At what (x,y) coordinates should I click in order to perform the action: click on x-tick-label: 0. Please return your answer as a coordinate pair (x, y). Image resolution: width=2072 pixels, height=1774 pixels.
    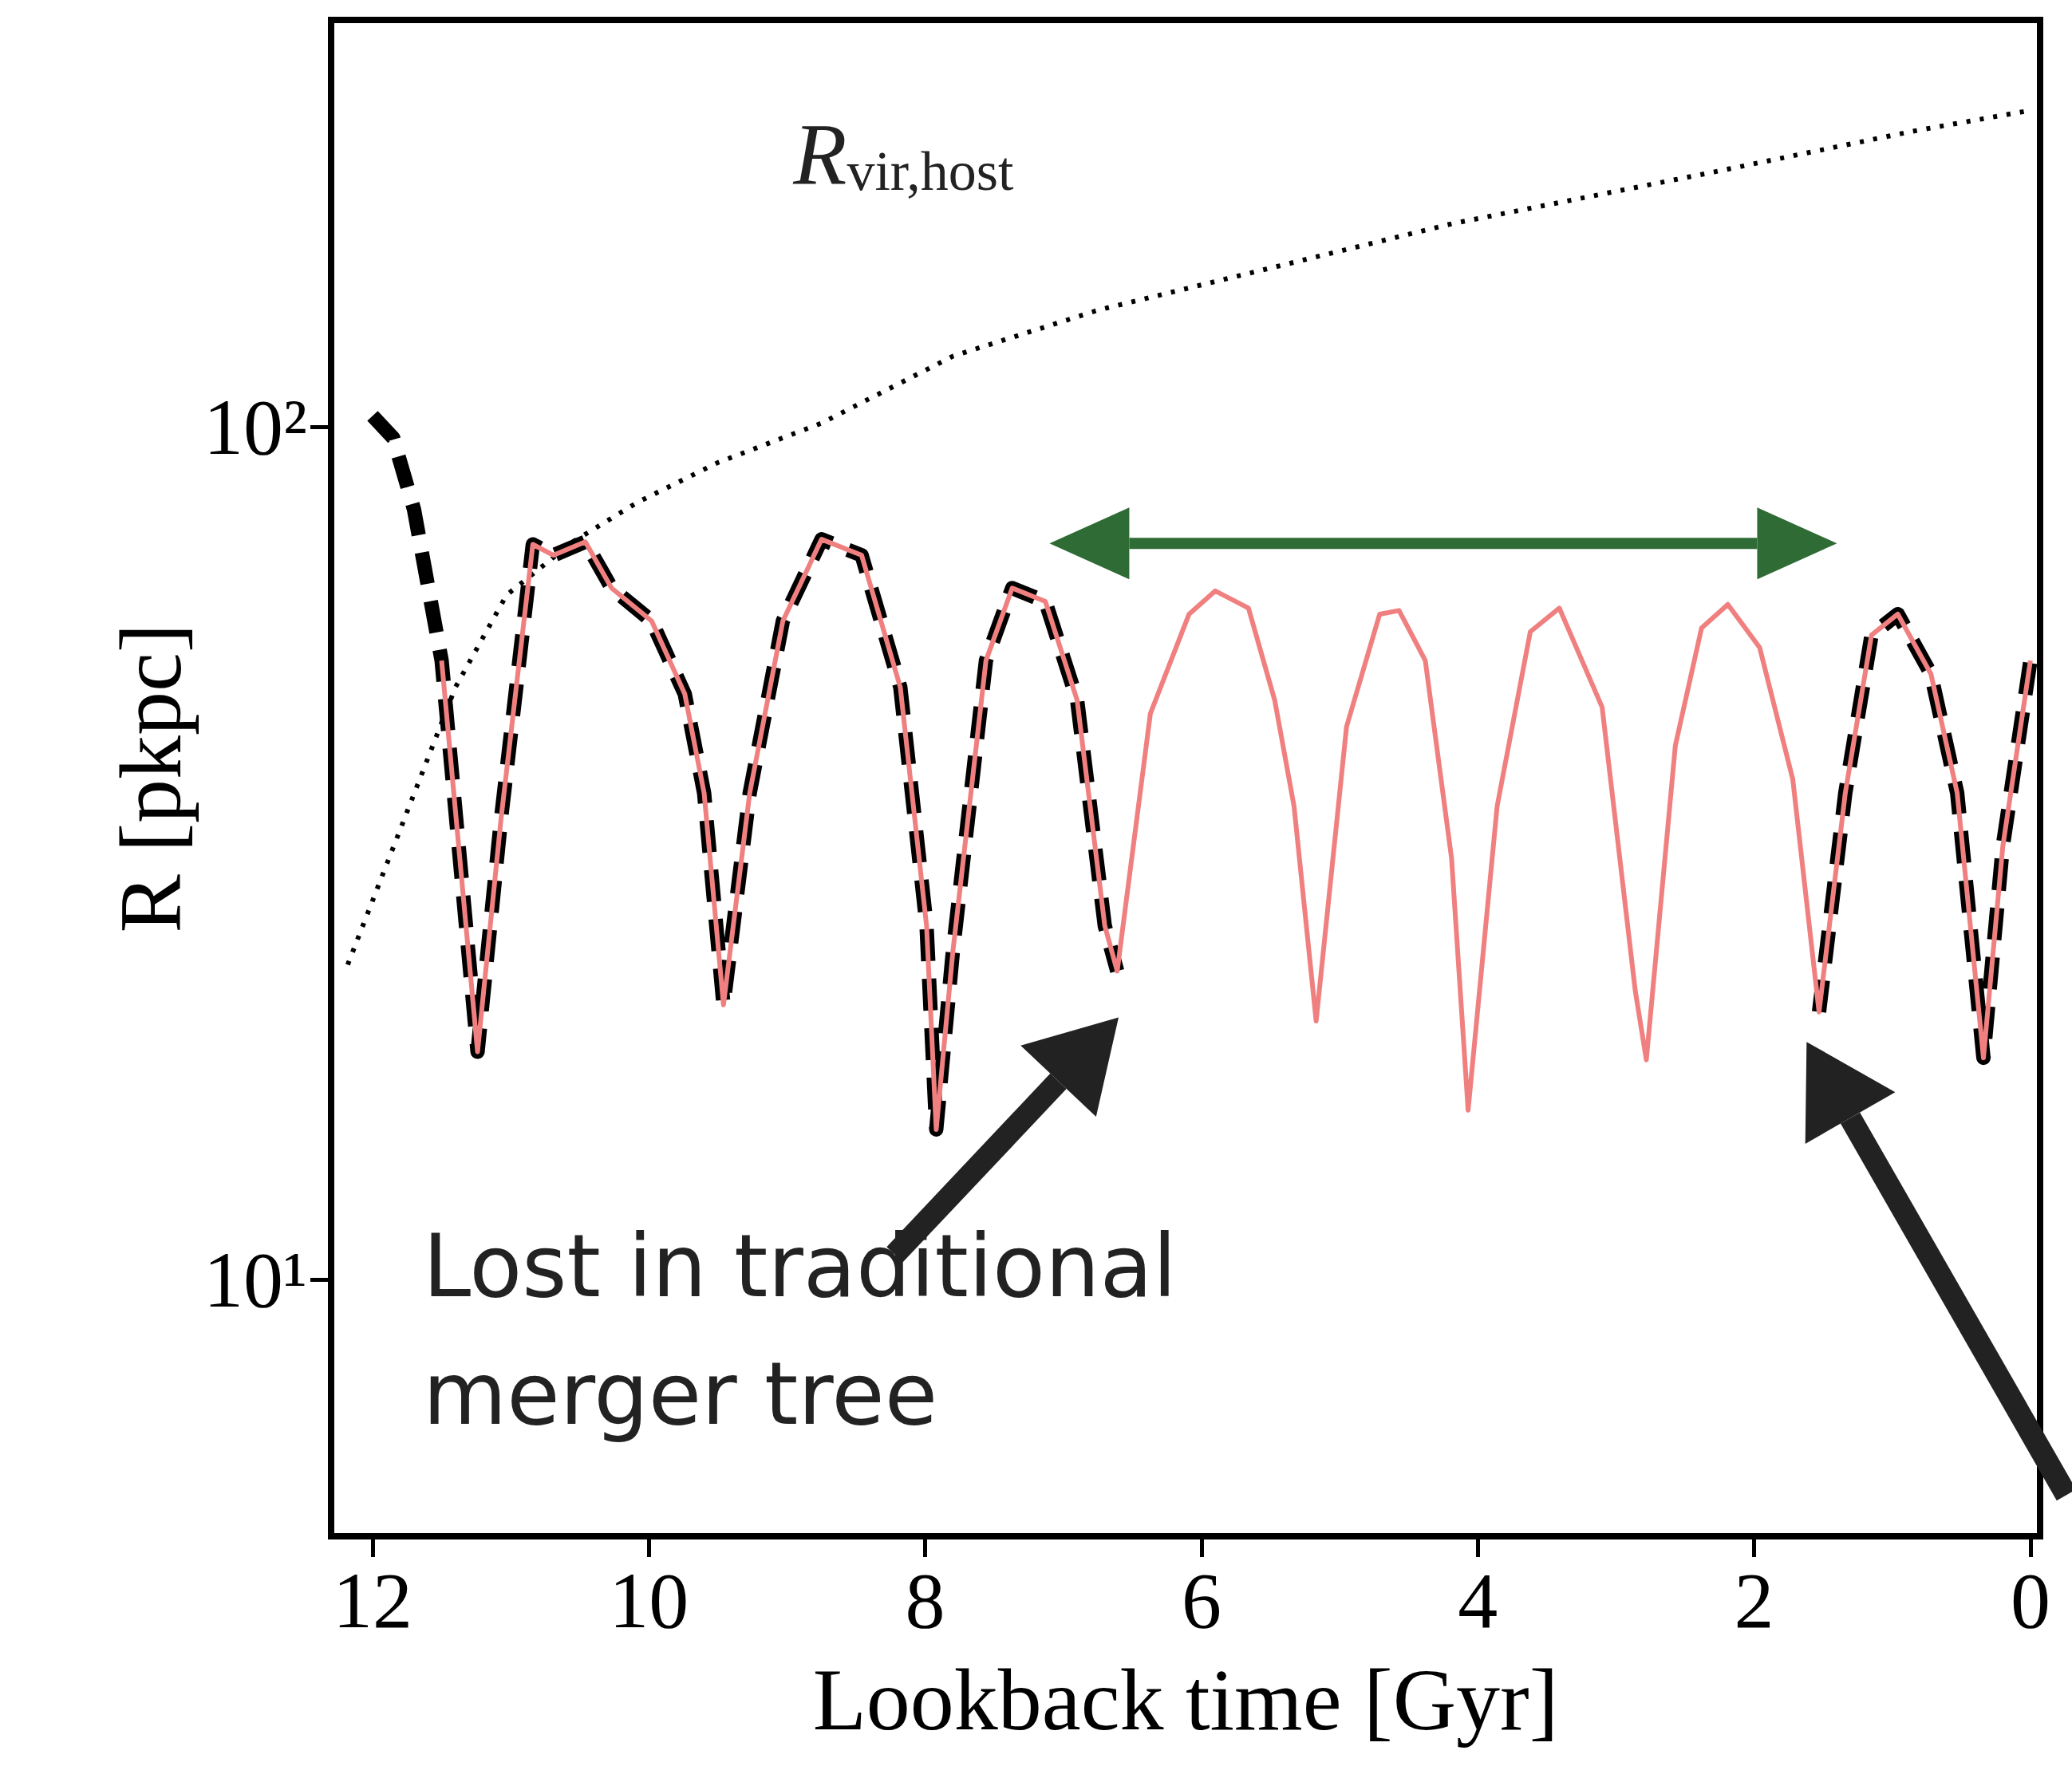
    Looking at the image, I should click on (2030, 1600).